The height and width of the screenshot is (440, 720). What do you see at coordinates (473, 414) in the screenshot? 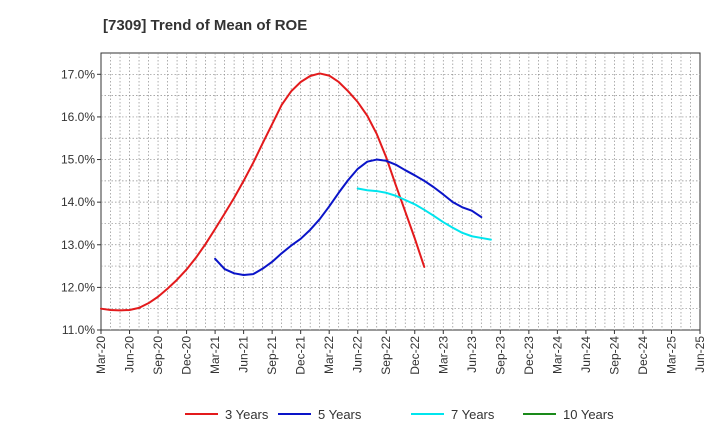
I see `legend-label: 7 Years` at bounding box center [473, 414].